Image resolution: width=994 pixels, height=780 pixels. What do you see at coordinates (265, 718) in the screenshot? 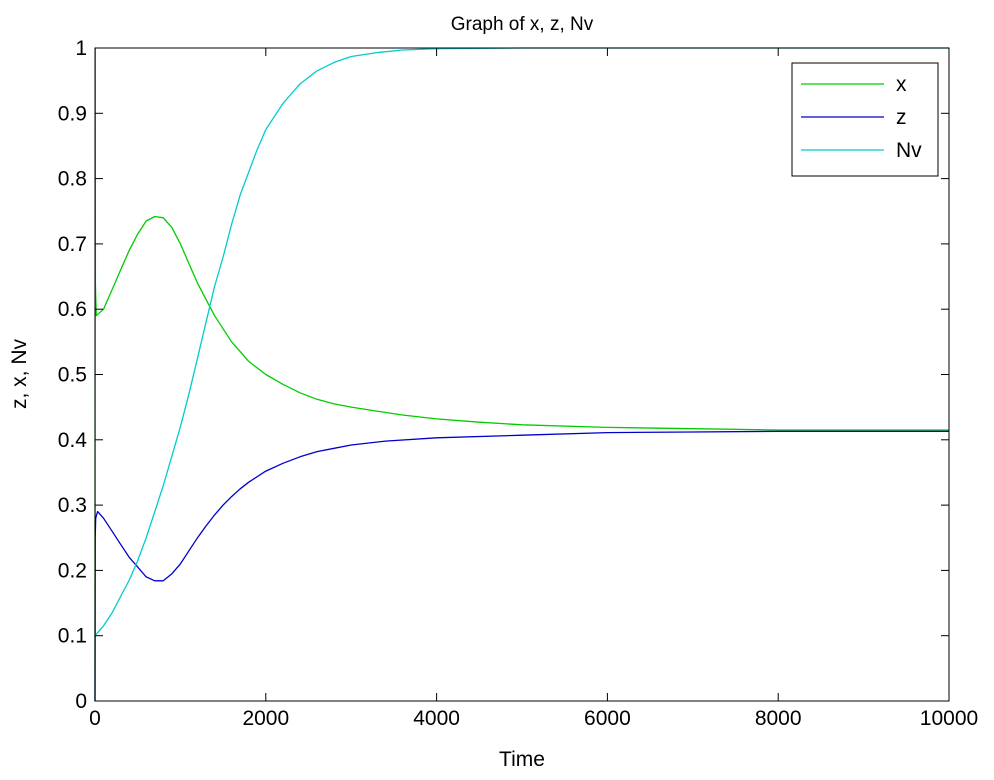
I see `x-tick-label: 2000` at bounding box center [265, 718].